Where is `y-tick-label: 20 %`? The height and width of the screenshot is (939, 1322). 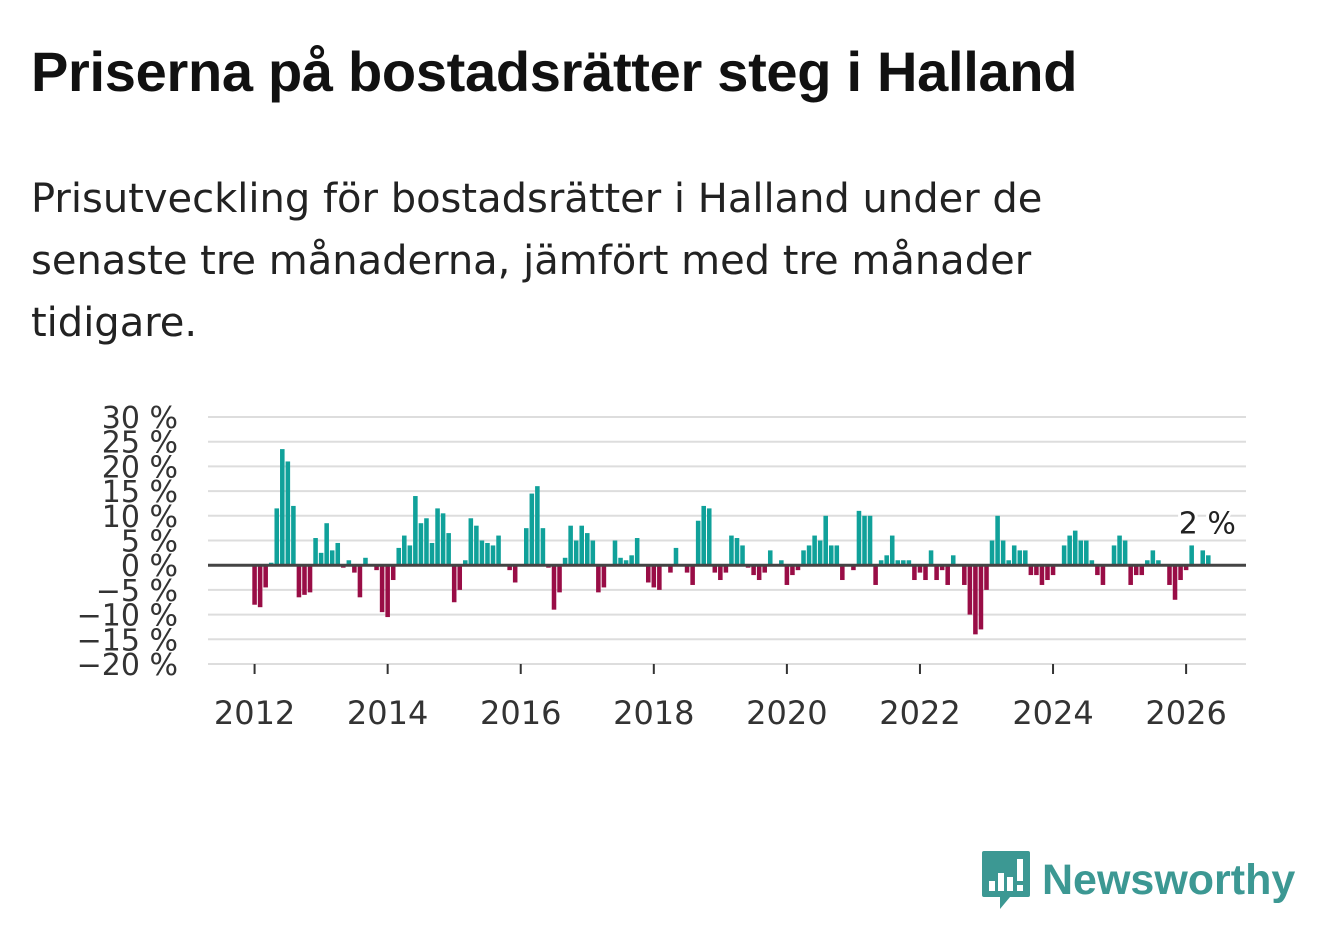
y-tick-label: 20 % is located at coordinates (140, 467).